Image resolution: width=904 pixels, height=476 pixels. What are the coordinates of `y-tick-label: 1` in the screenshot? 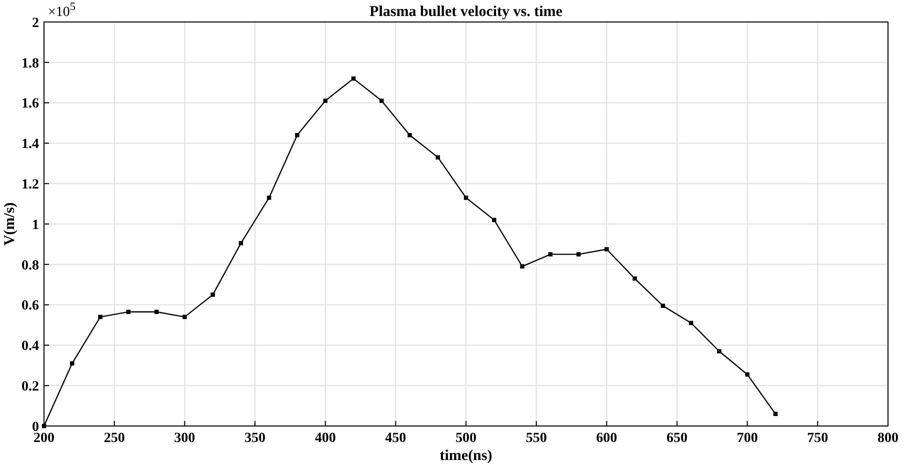 It's located at (35, 225).